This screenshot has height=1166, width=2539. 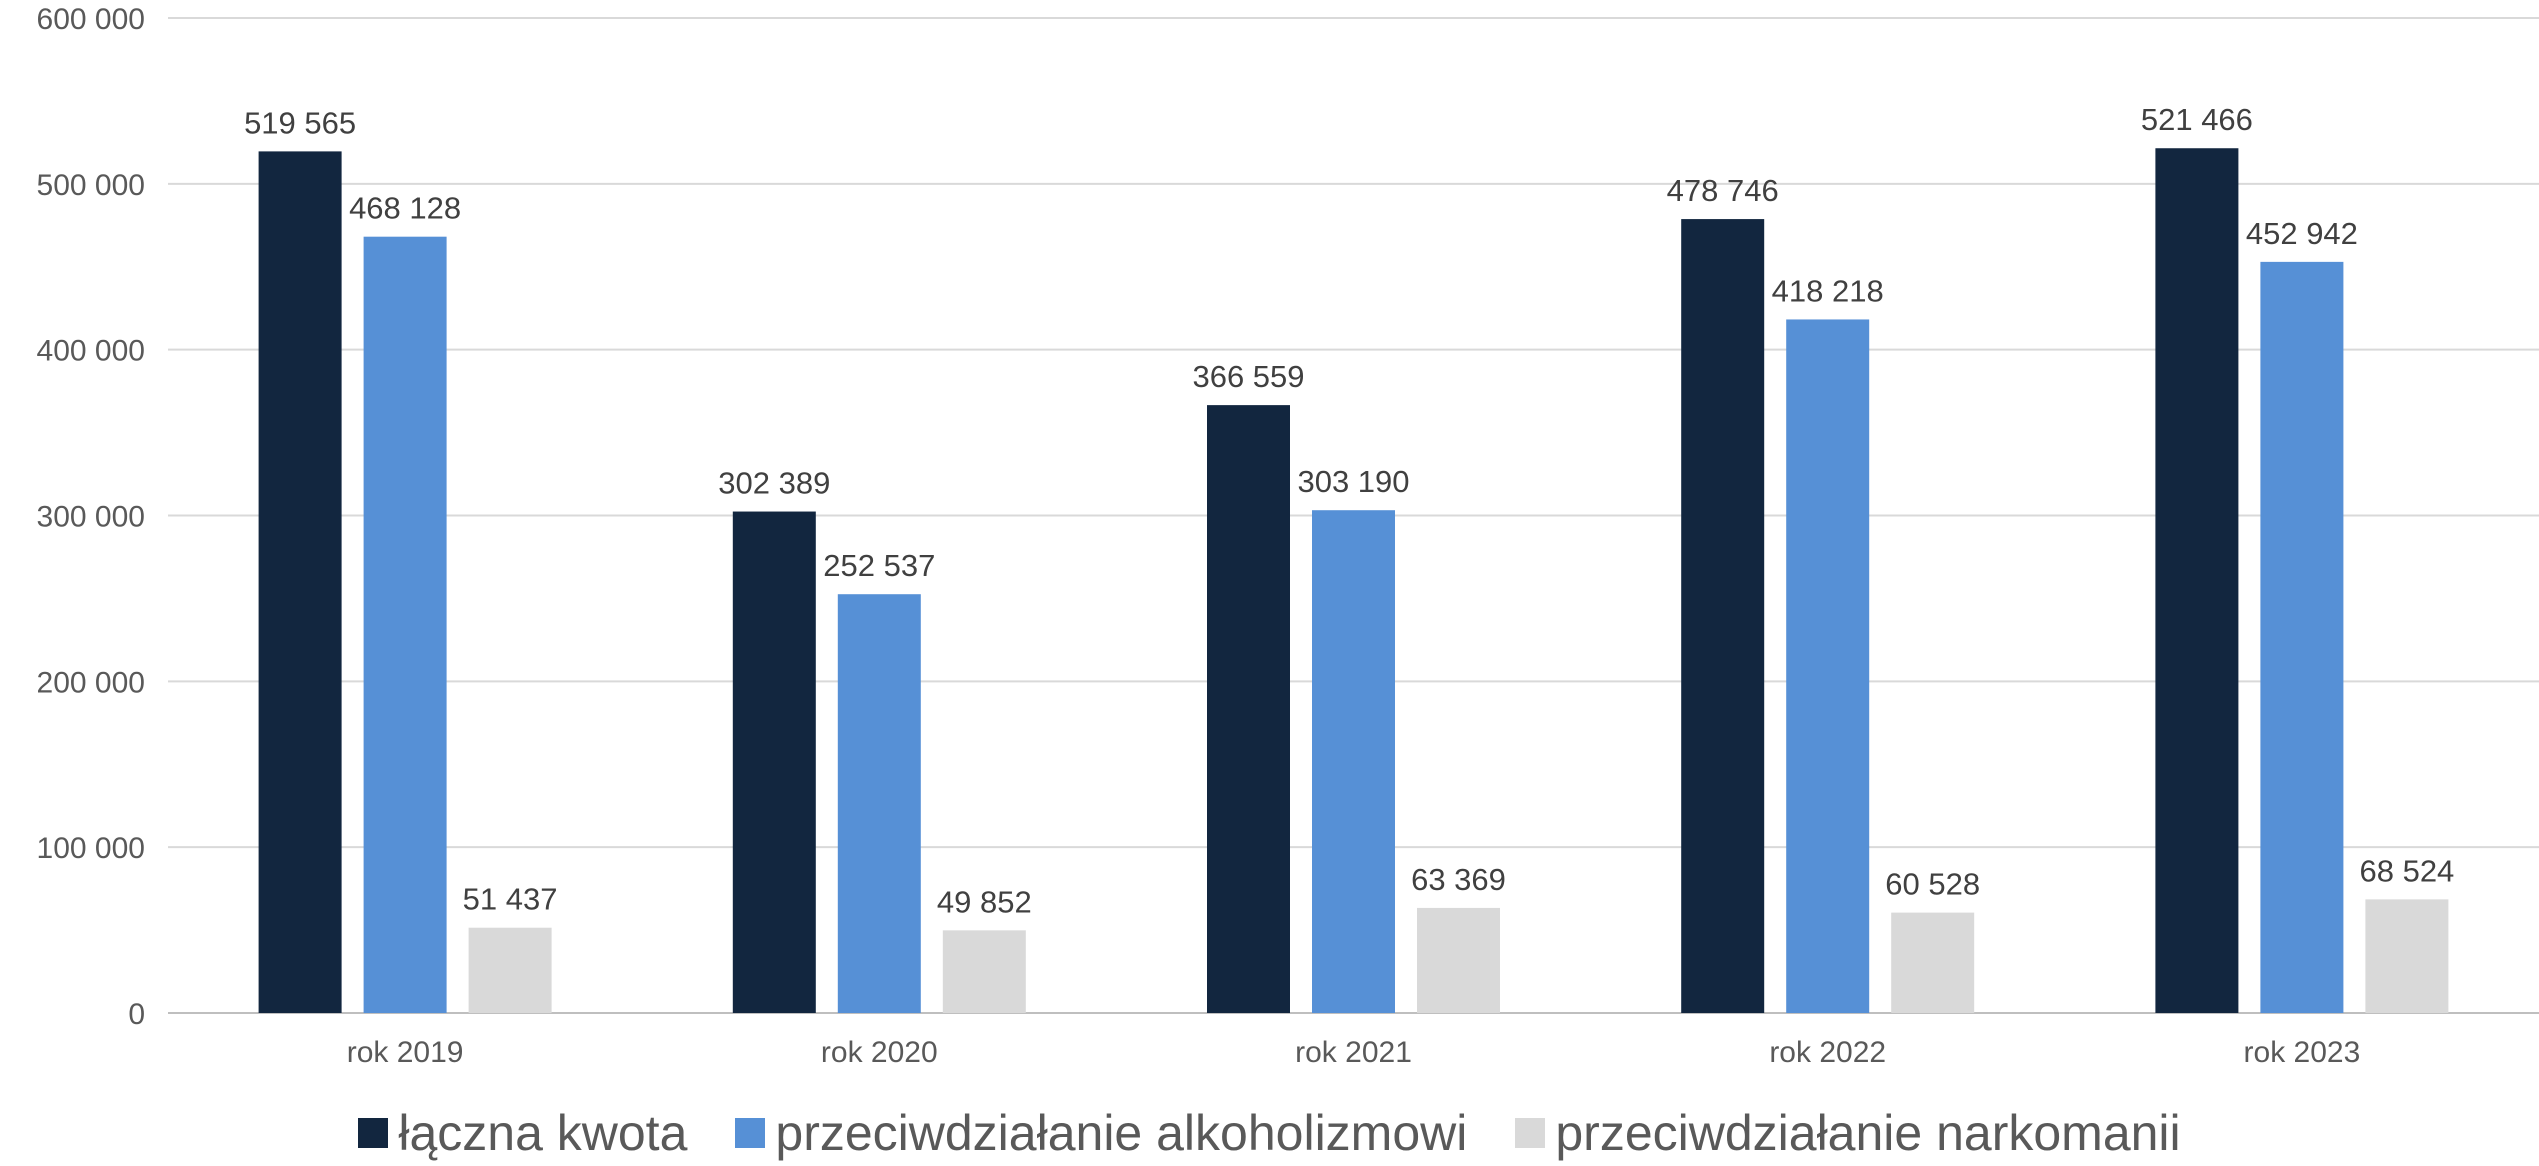 What do you see at coordinates (405, 1052) in the screenshot?
I see `x-category-label: rok 2019` at bounding box center [405, 1052].